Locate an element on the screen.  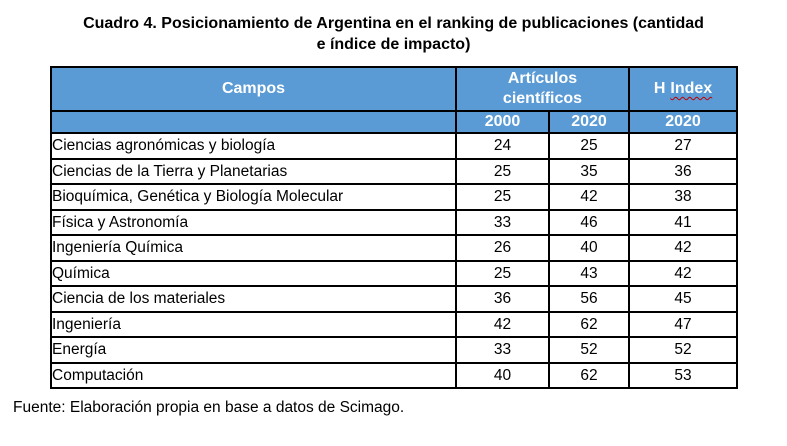
articles-2020-cell: 56 is located at coordinates (589, 299).